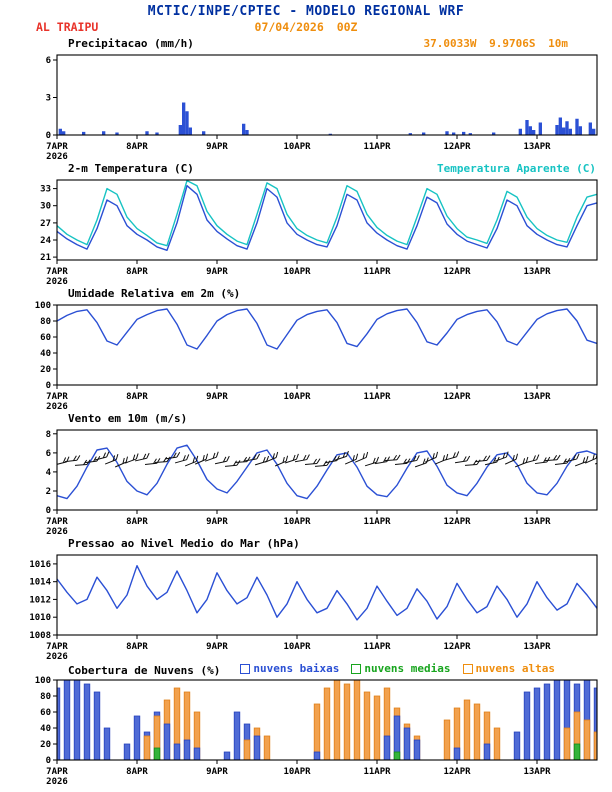 The height and width of the screenshot is (792, 612). What do you see at coordinates (45, 338) in the screenshot?
I see `svg-text: 60` at bounding box center [45, 338].